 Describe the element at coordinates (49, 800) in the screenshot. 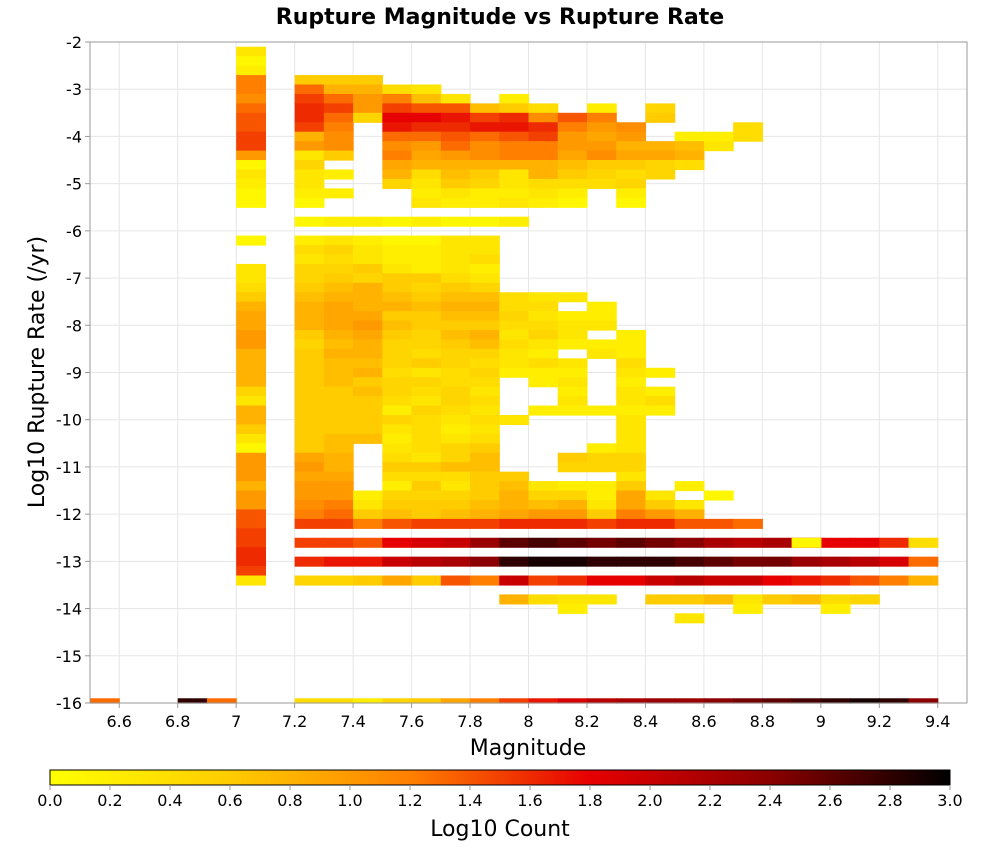

I see `colorbar-tick-label: 0.0` at that location.